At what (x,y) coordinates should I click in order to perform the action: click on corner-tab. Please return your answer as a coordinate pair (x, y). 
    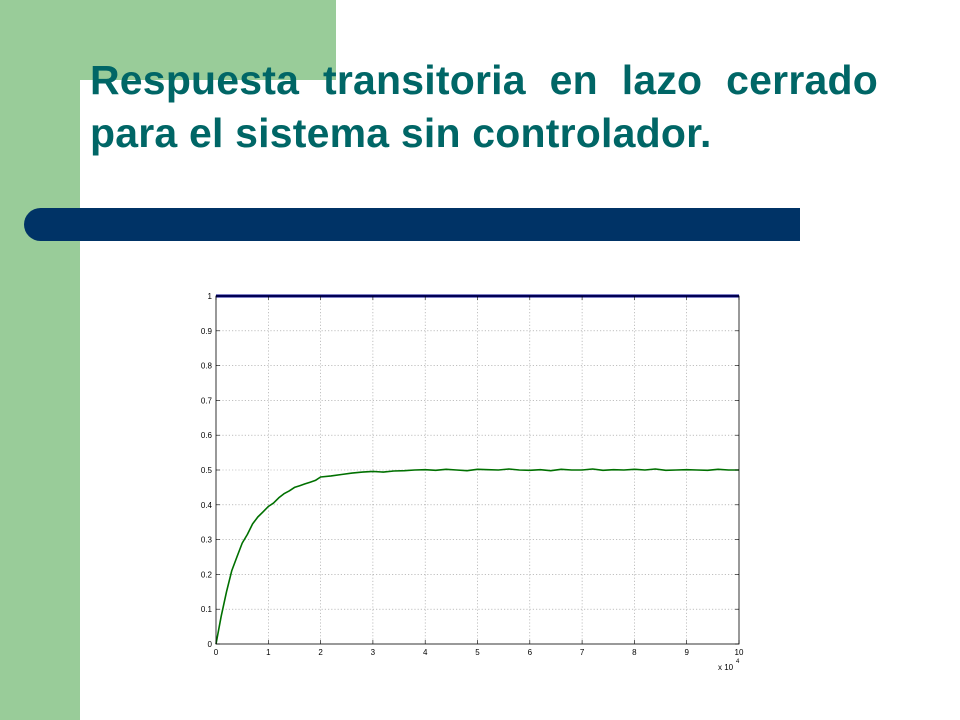
    Looking at the image, I should click on (91, 95).